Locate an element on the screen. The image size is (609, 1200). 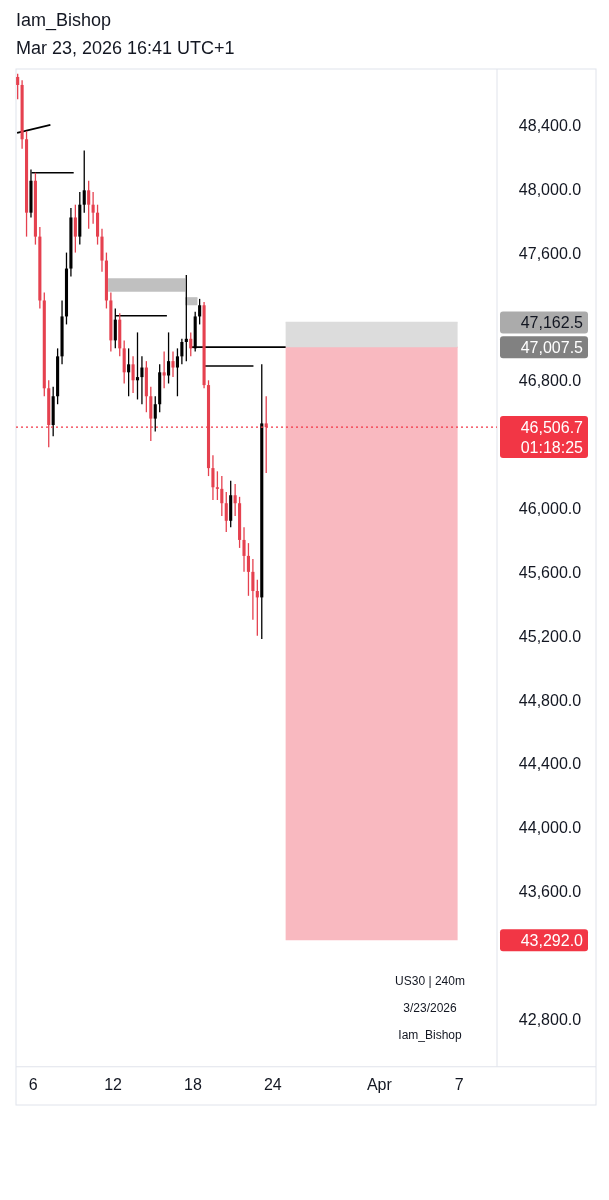
x-tick-label: 7 is located at coordinates (459, 1084).